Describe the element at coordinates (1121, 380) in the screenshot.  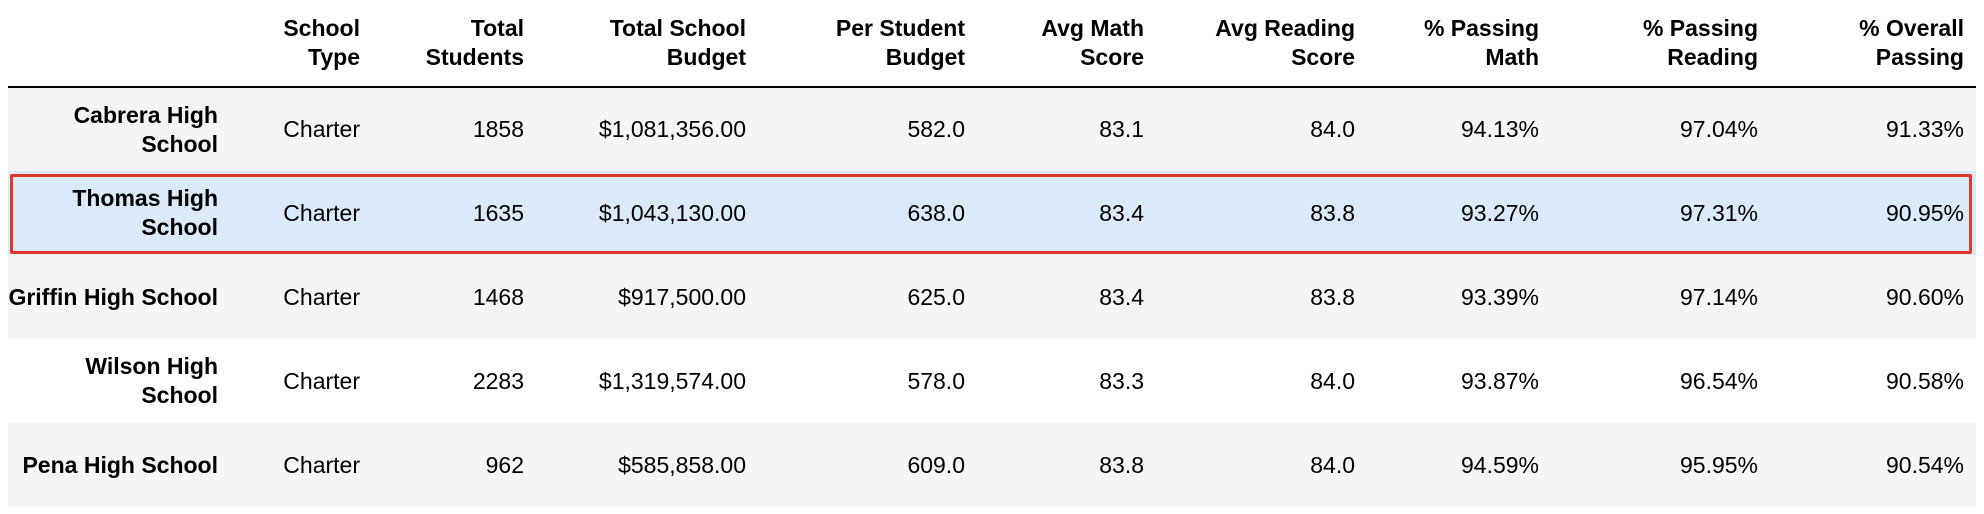
I see `avg-math-cell: 83.3` at that location.